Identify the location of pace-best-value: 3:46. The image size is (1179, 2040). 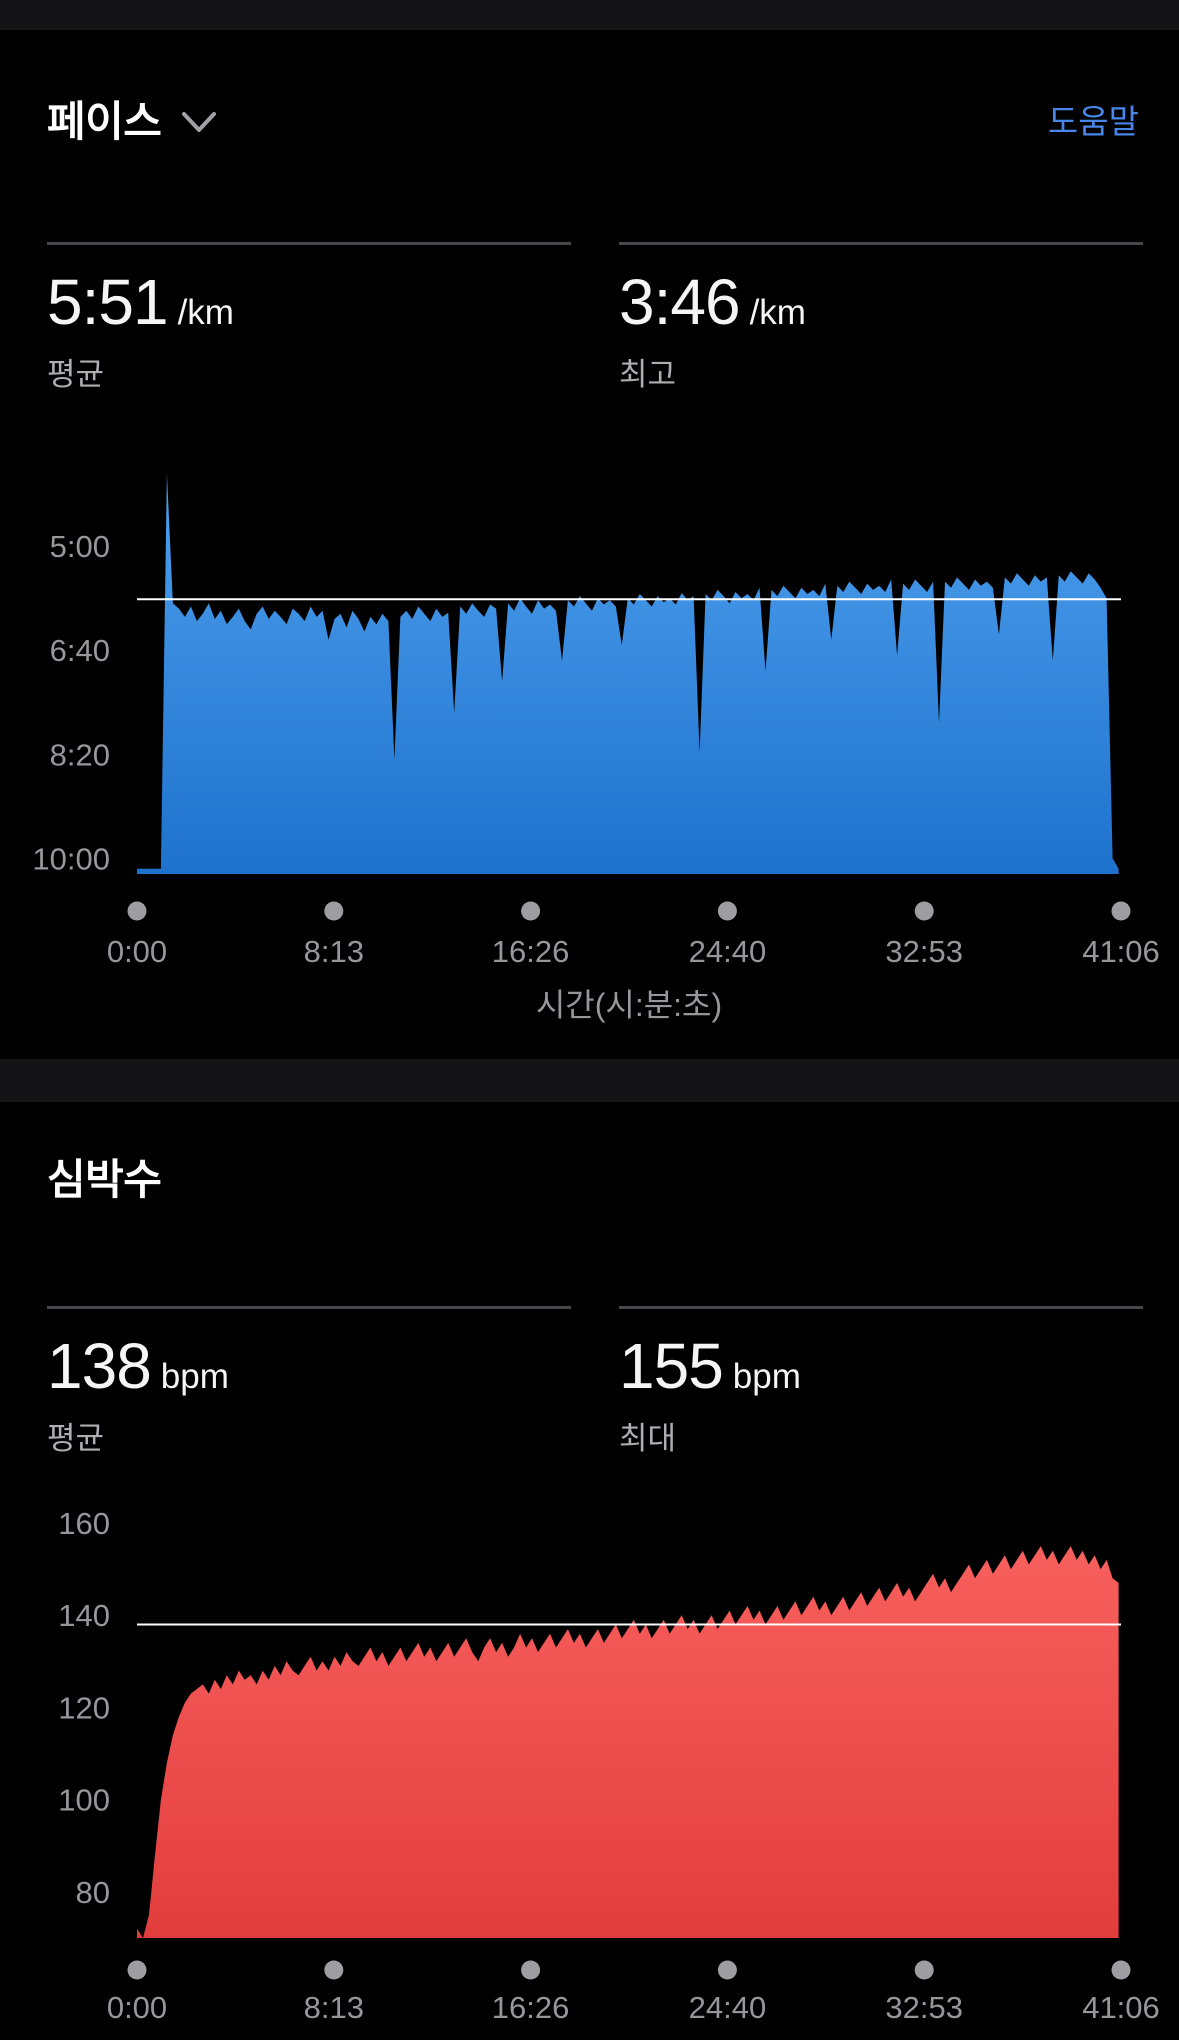
(680, 302).